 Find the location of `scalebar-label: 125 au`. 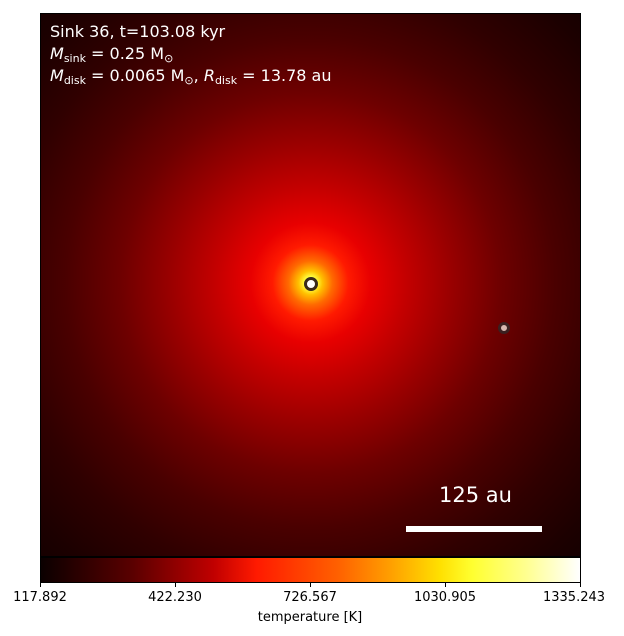

scalebar-label: 125 au is located at coordinates (475, 495).